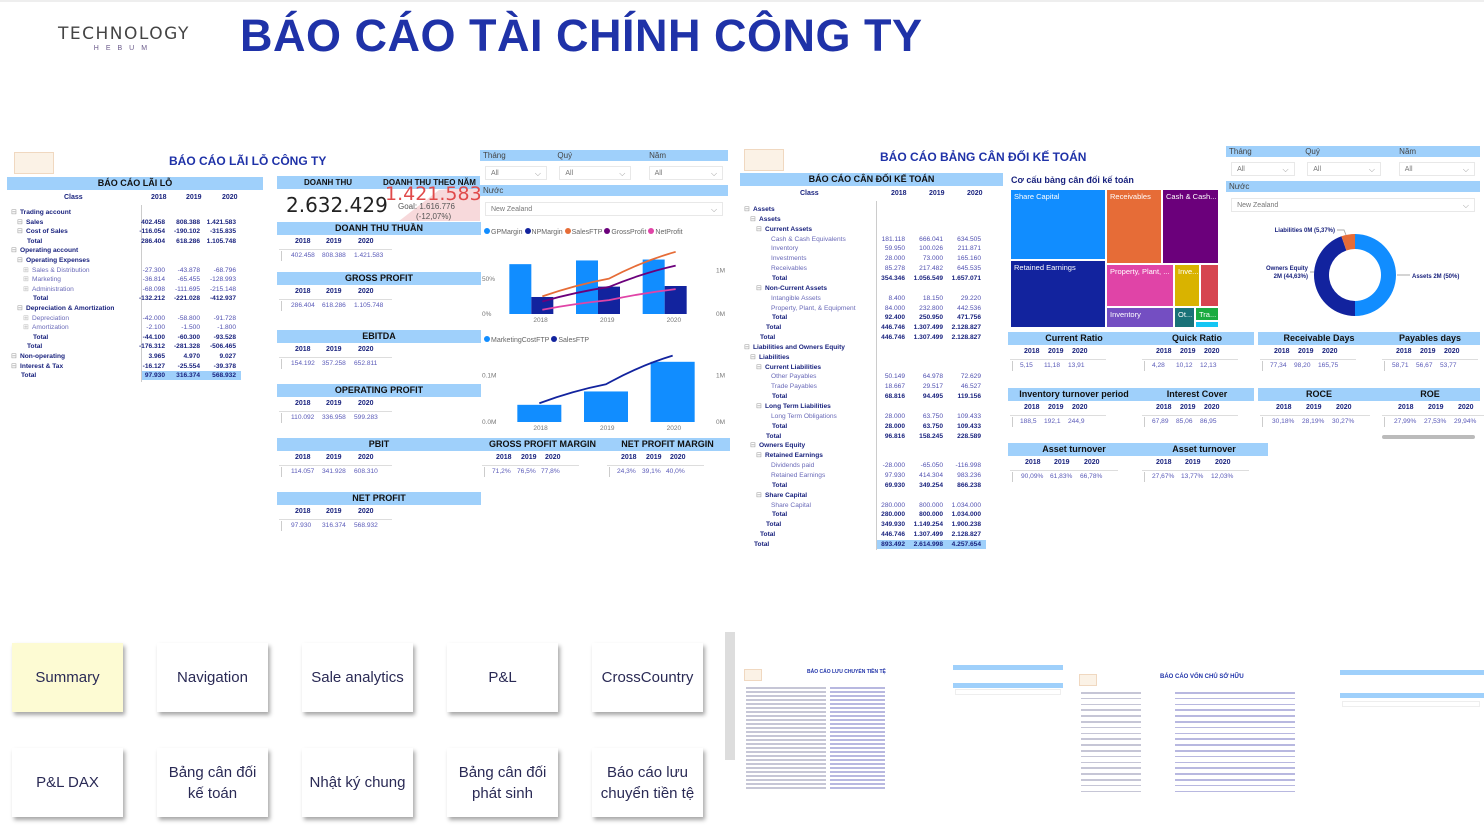 The height and width of the screenshot is (831, 1484). What do you see at coordinates (502, 232) in the screenshot?
I see `legend-item: GPMargin` at bounding box center [502, 232].